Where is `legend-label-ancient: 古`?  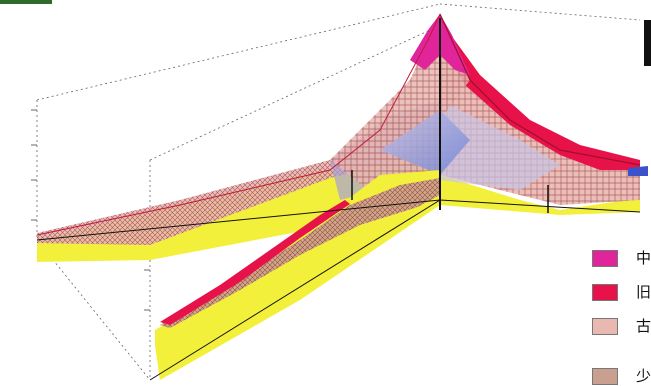
legend-label-ancient: 古 is located at coordinates (643, 326).